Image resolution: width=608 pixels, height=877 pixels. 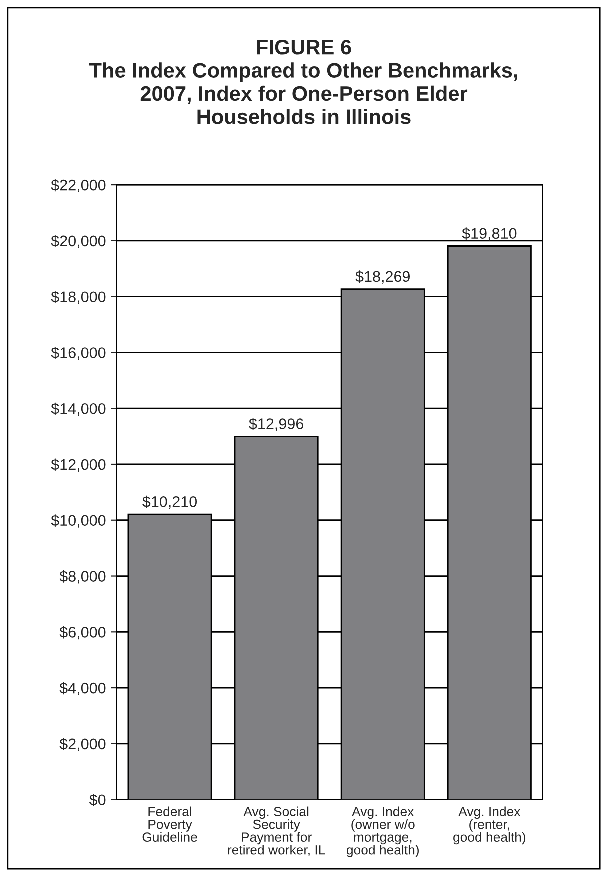 What do you see at coordinates (170, 503) in the screenshot?
I see `data-label: $10,210` at bounding box center [170, 503].